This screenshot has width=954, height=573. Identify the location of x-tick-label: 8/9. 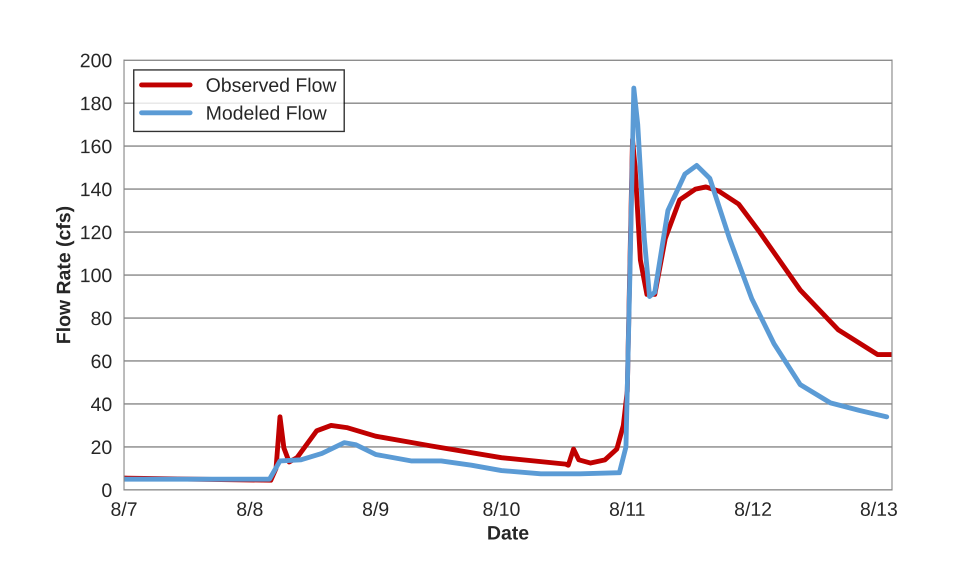
(375, 509).